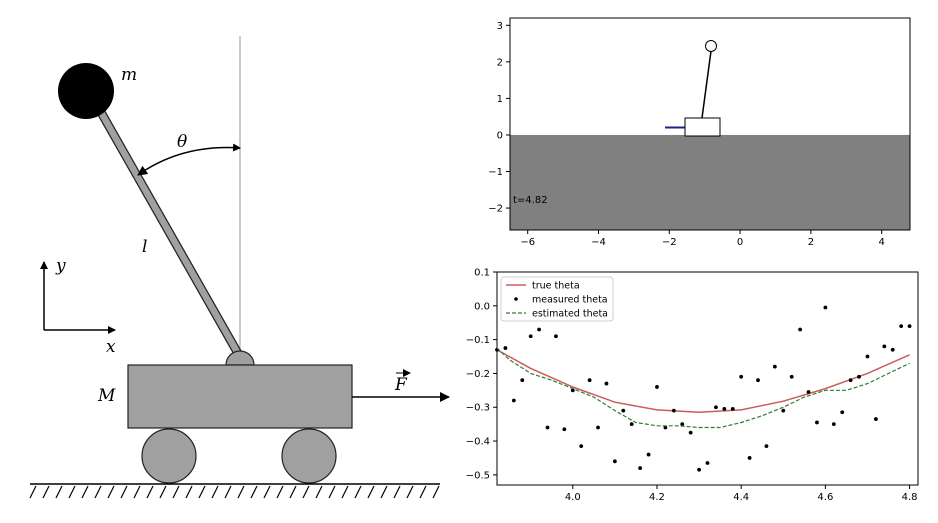  What do you see at coordinates (111, 347) in the screenshot?
I see `x-axis-symbol: x` at bounding box center [111, 347].